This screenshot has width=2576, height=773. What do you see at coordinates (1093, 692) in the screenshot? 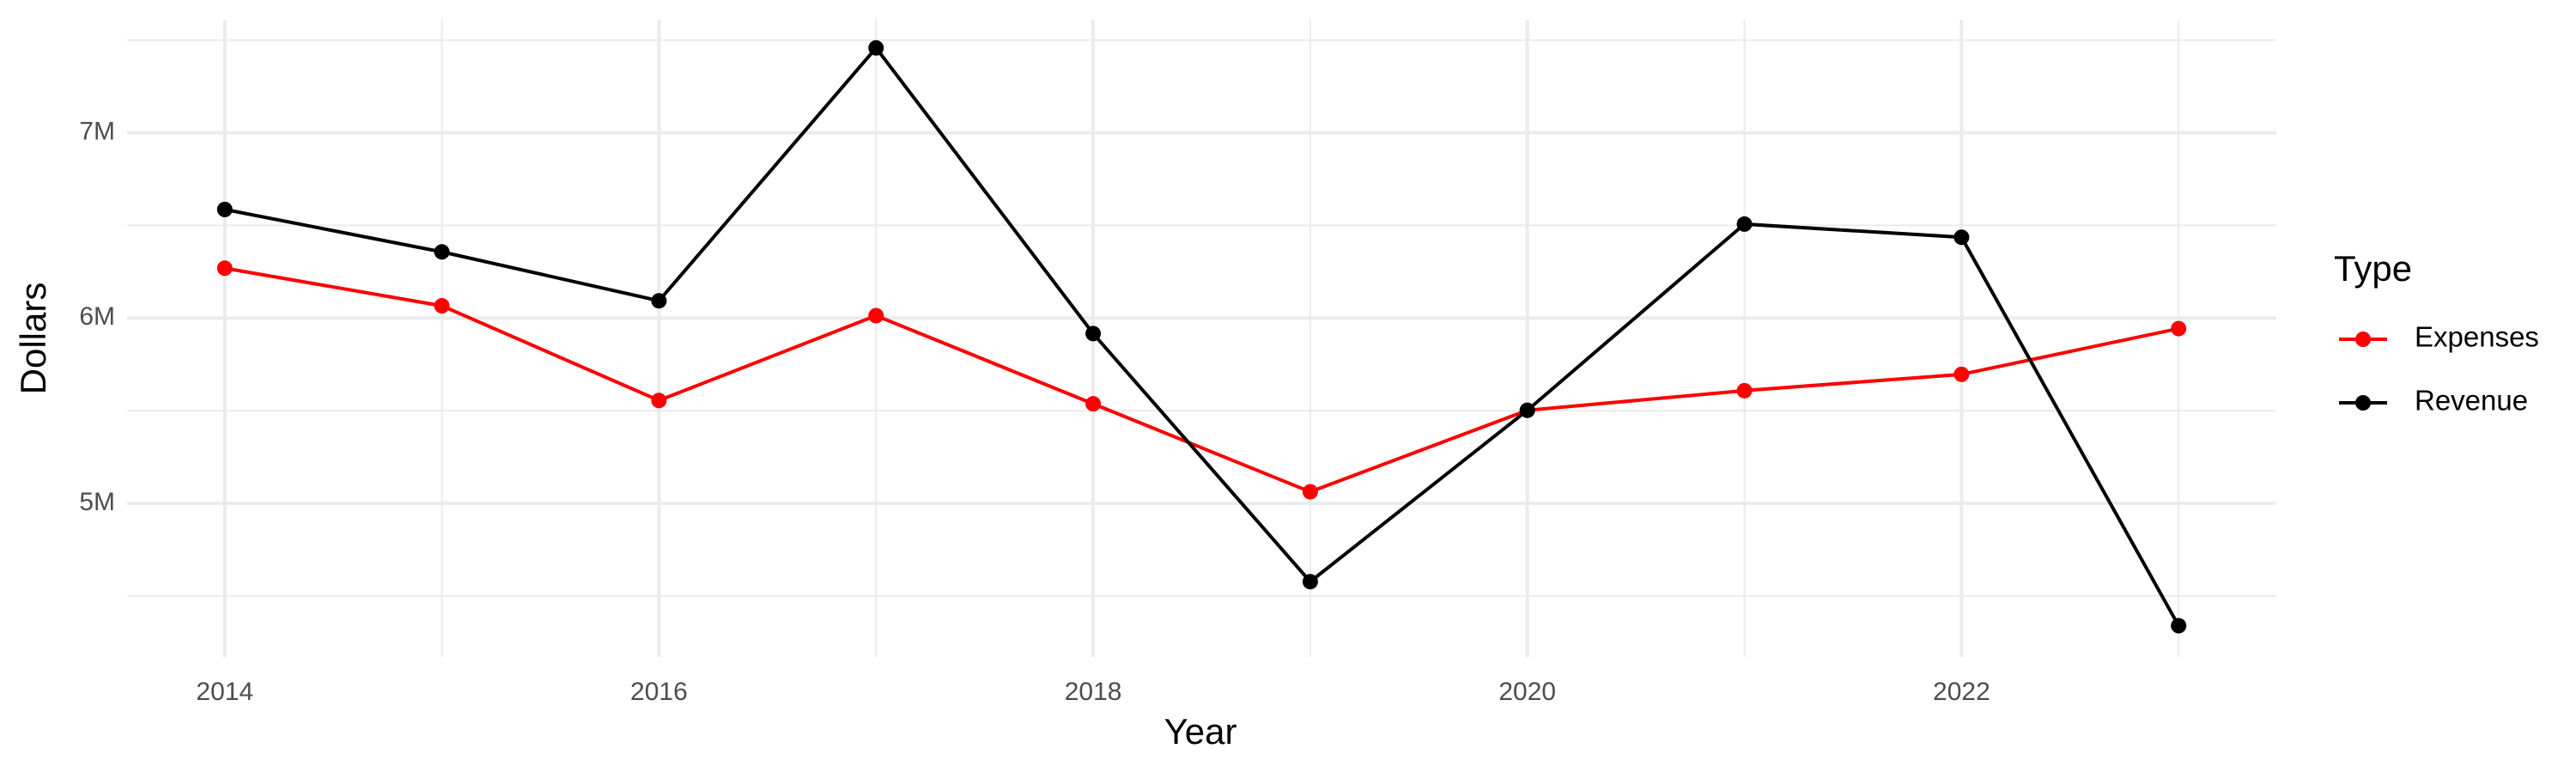
I see `x-tick-label: 2018` at bounding box center [1093, 692].